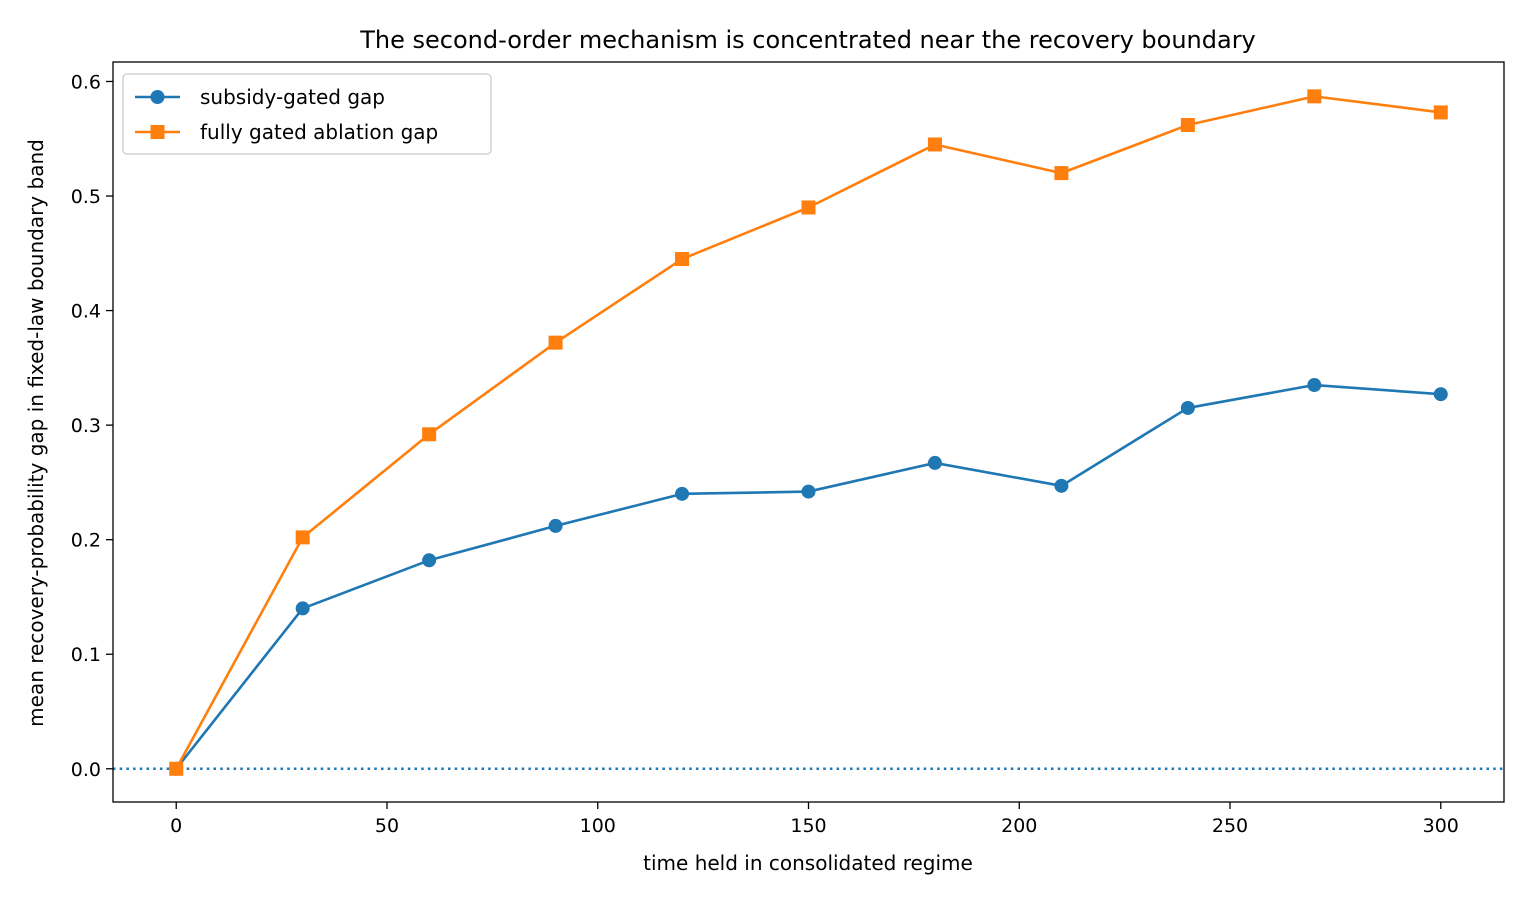 Image resolution: width=1530 pixels, height=906 pixels. What do you see at coordinates (1019, 826) in the screenshot?
I see `x-tick-label: 200` at bounding box center [1019, 826].